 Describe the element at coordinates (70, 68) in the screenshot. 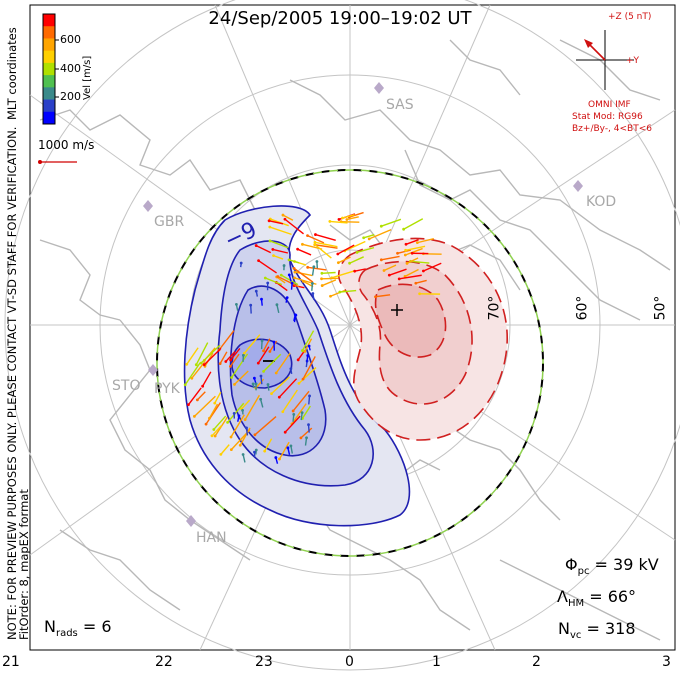

I see `colorbar-tick-400: 400` at that location.